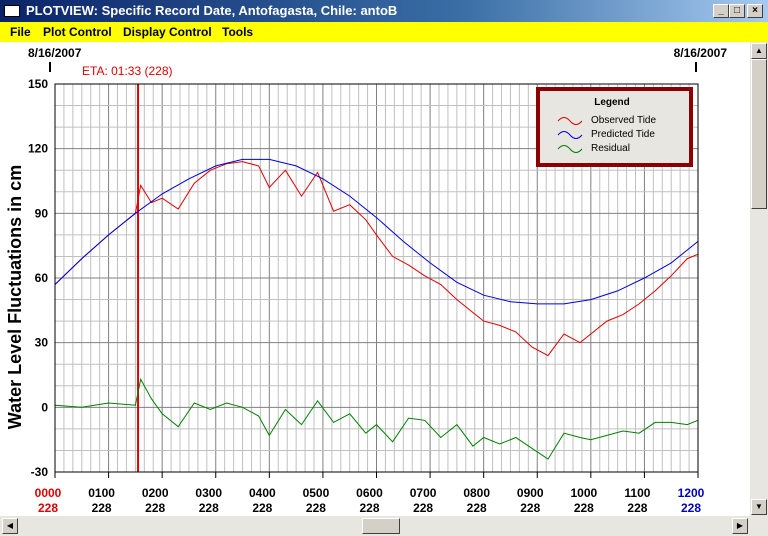 Image resolution: width=768 pixels, height=536 pixels. I want to click on maximize-button: □, so click(737, 11).